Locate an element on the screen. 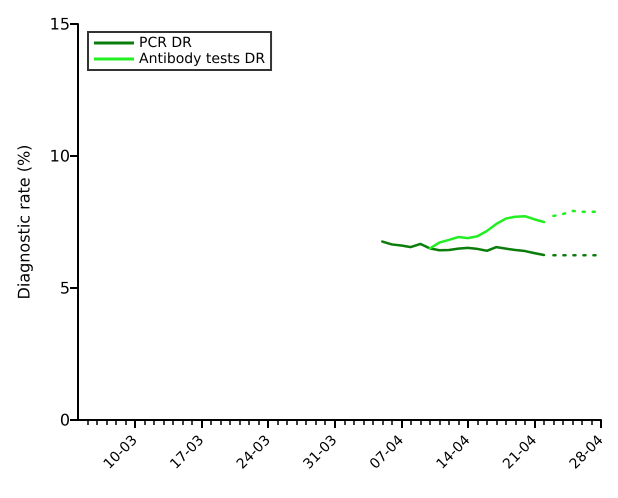 Image resolution: width=618 pixels, height=498 pixels. y-tick-label: 0 is located at coordinates (65, 420).